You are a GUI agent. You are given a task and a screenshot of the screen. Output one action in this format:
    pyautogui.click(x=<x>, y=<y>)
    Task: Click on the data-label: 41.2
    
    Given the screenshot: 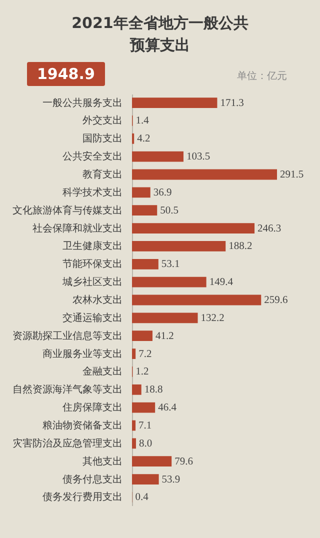 What is the action you would take?
    pyautogui.click(x=164, y=336)
    